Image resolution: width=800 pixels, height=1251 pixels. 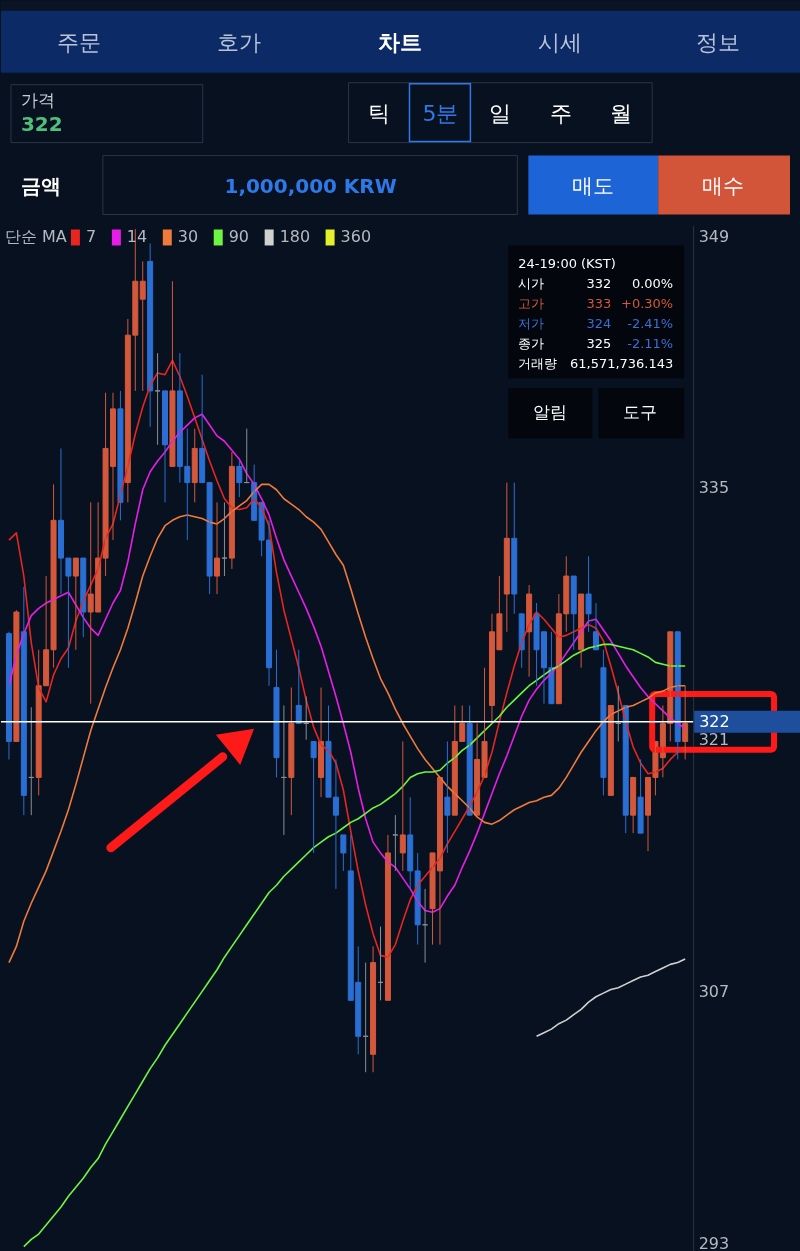 I want to click on text: 주, so click(x=561, y=113).